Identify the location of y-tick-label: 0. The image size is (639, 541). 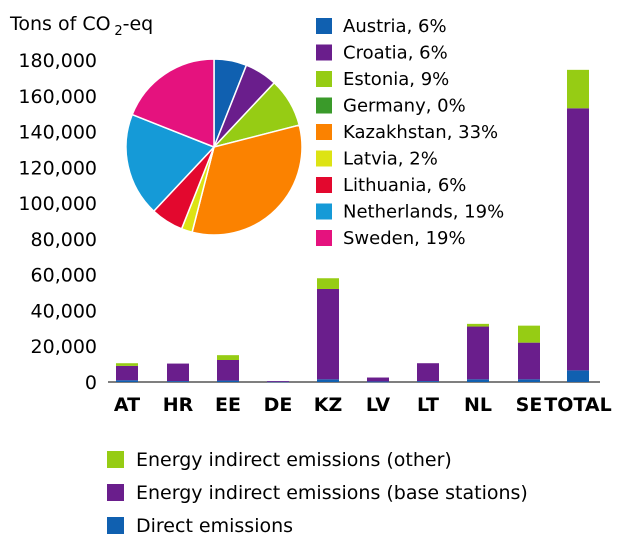
(91, 383).